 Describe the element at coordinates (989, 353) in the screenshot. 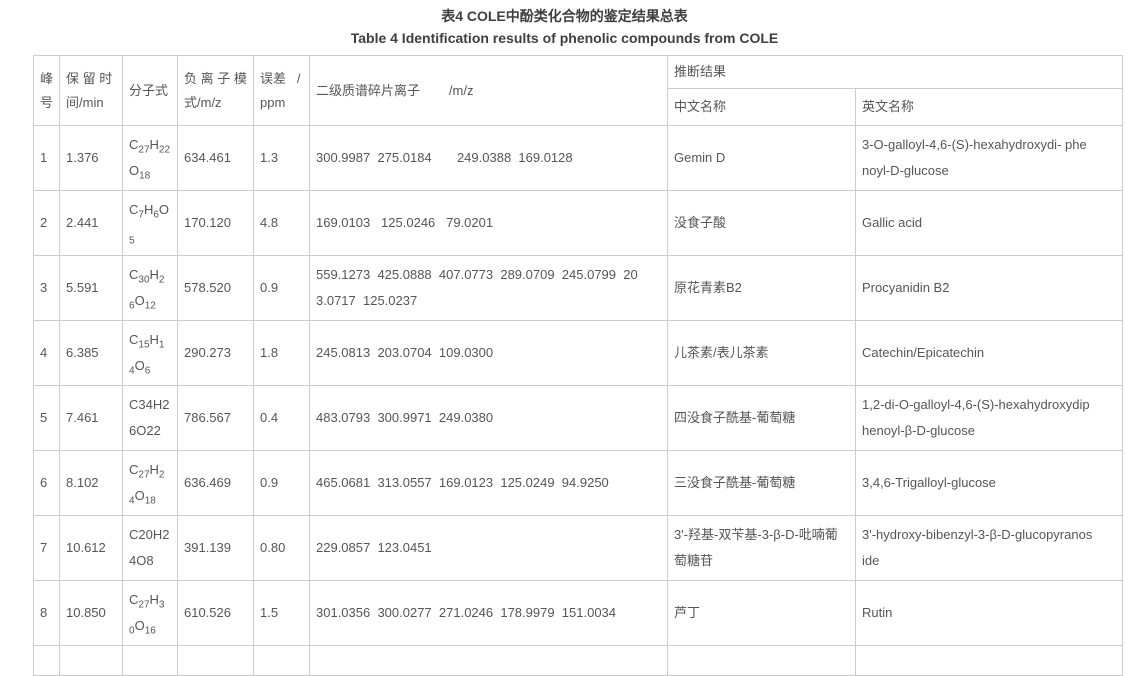

I see `cell-english-name: Catechin/Epicatechin` at that location.